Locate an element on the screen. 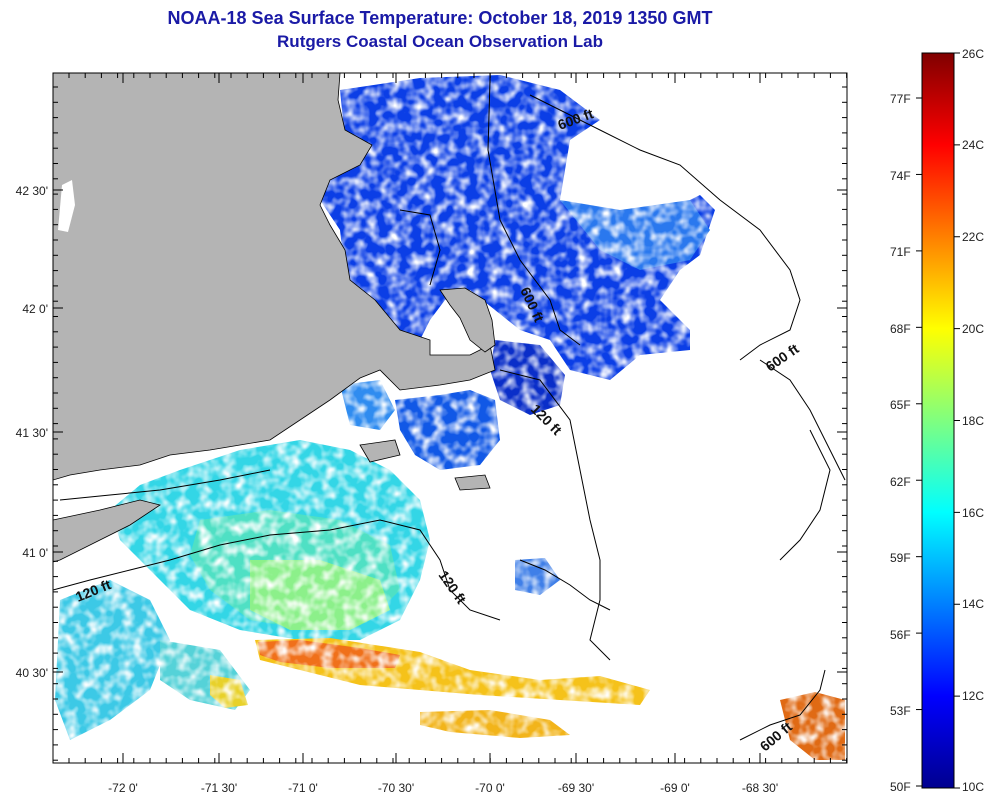  land-cape-cod is located at coordinates (467, 320).